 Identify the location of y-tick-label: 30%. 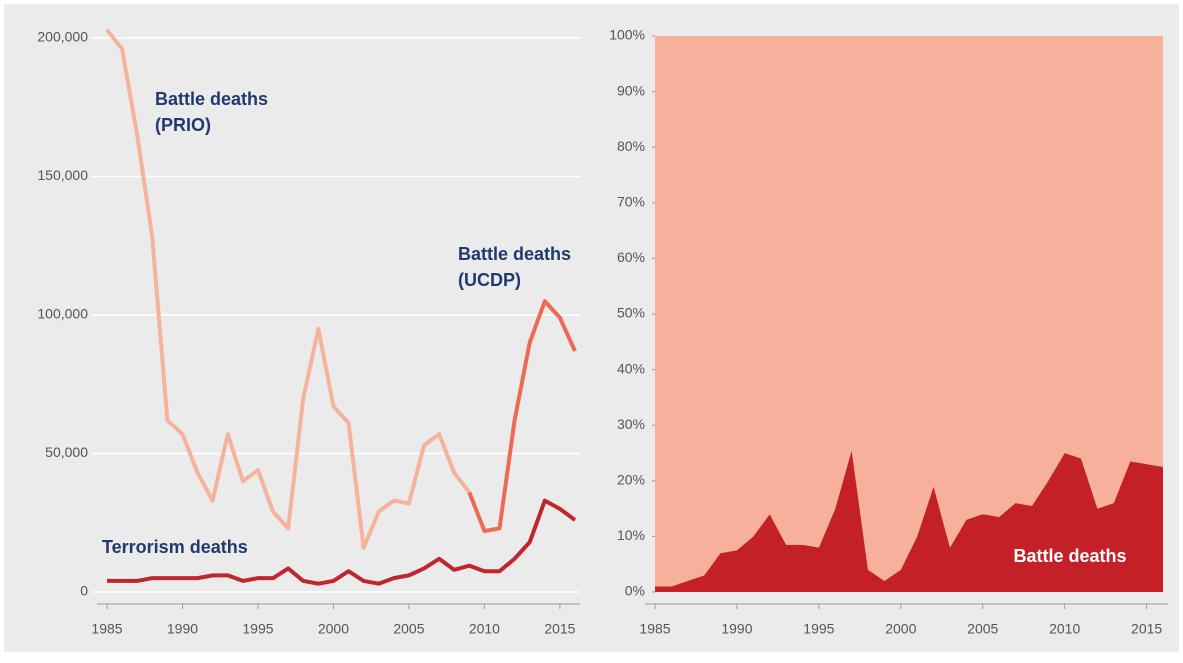
(631, 424).